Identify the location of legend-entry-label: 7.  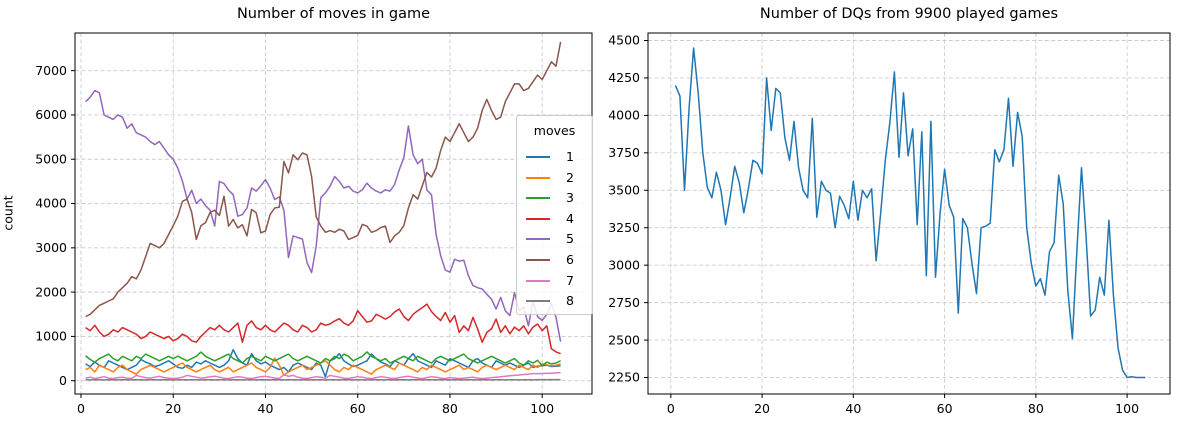
(570, 280).